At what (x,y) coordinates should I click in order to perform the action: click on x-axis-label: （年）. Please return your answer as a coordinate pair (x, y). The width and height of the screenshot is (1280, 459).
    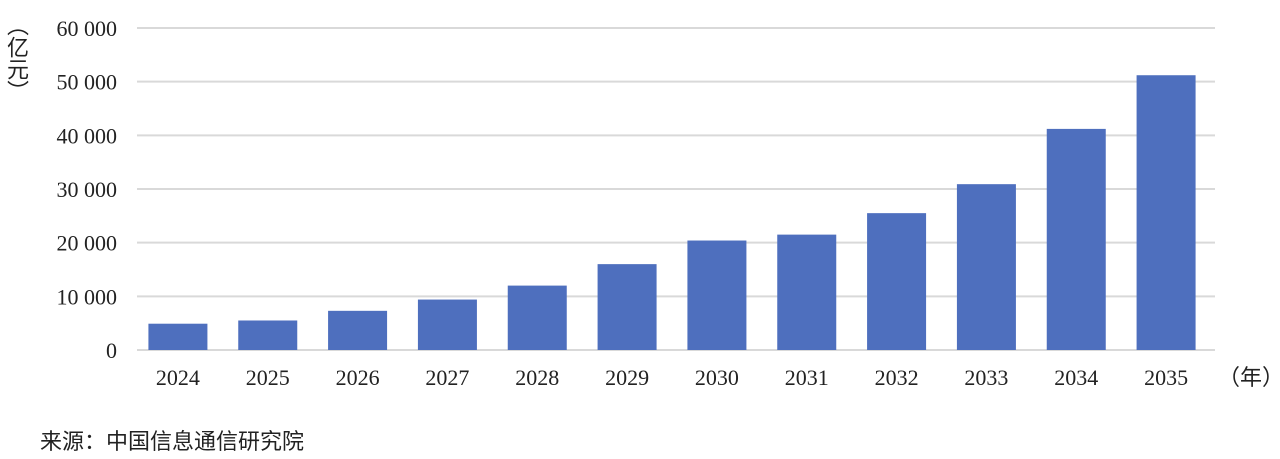
    Looking at the image, I should click on (1249, 377).